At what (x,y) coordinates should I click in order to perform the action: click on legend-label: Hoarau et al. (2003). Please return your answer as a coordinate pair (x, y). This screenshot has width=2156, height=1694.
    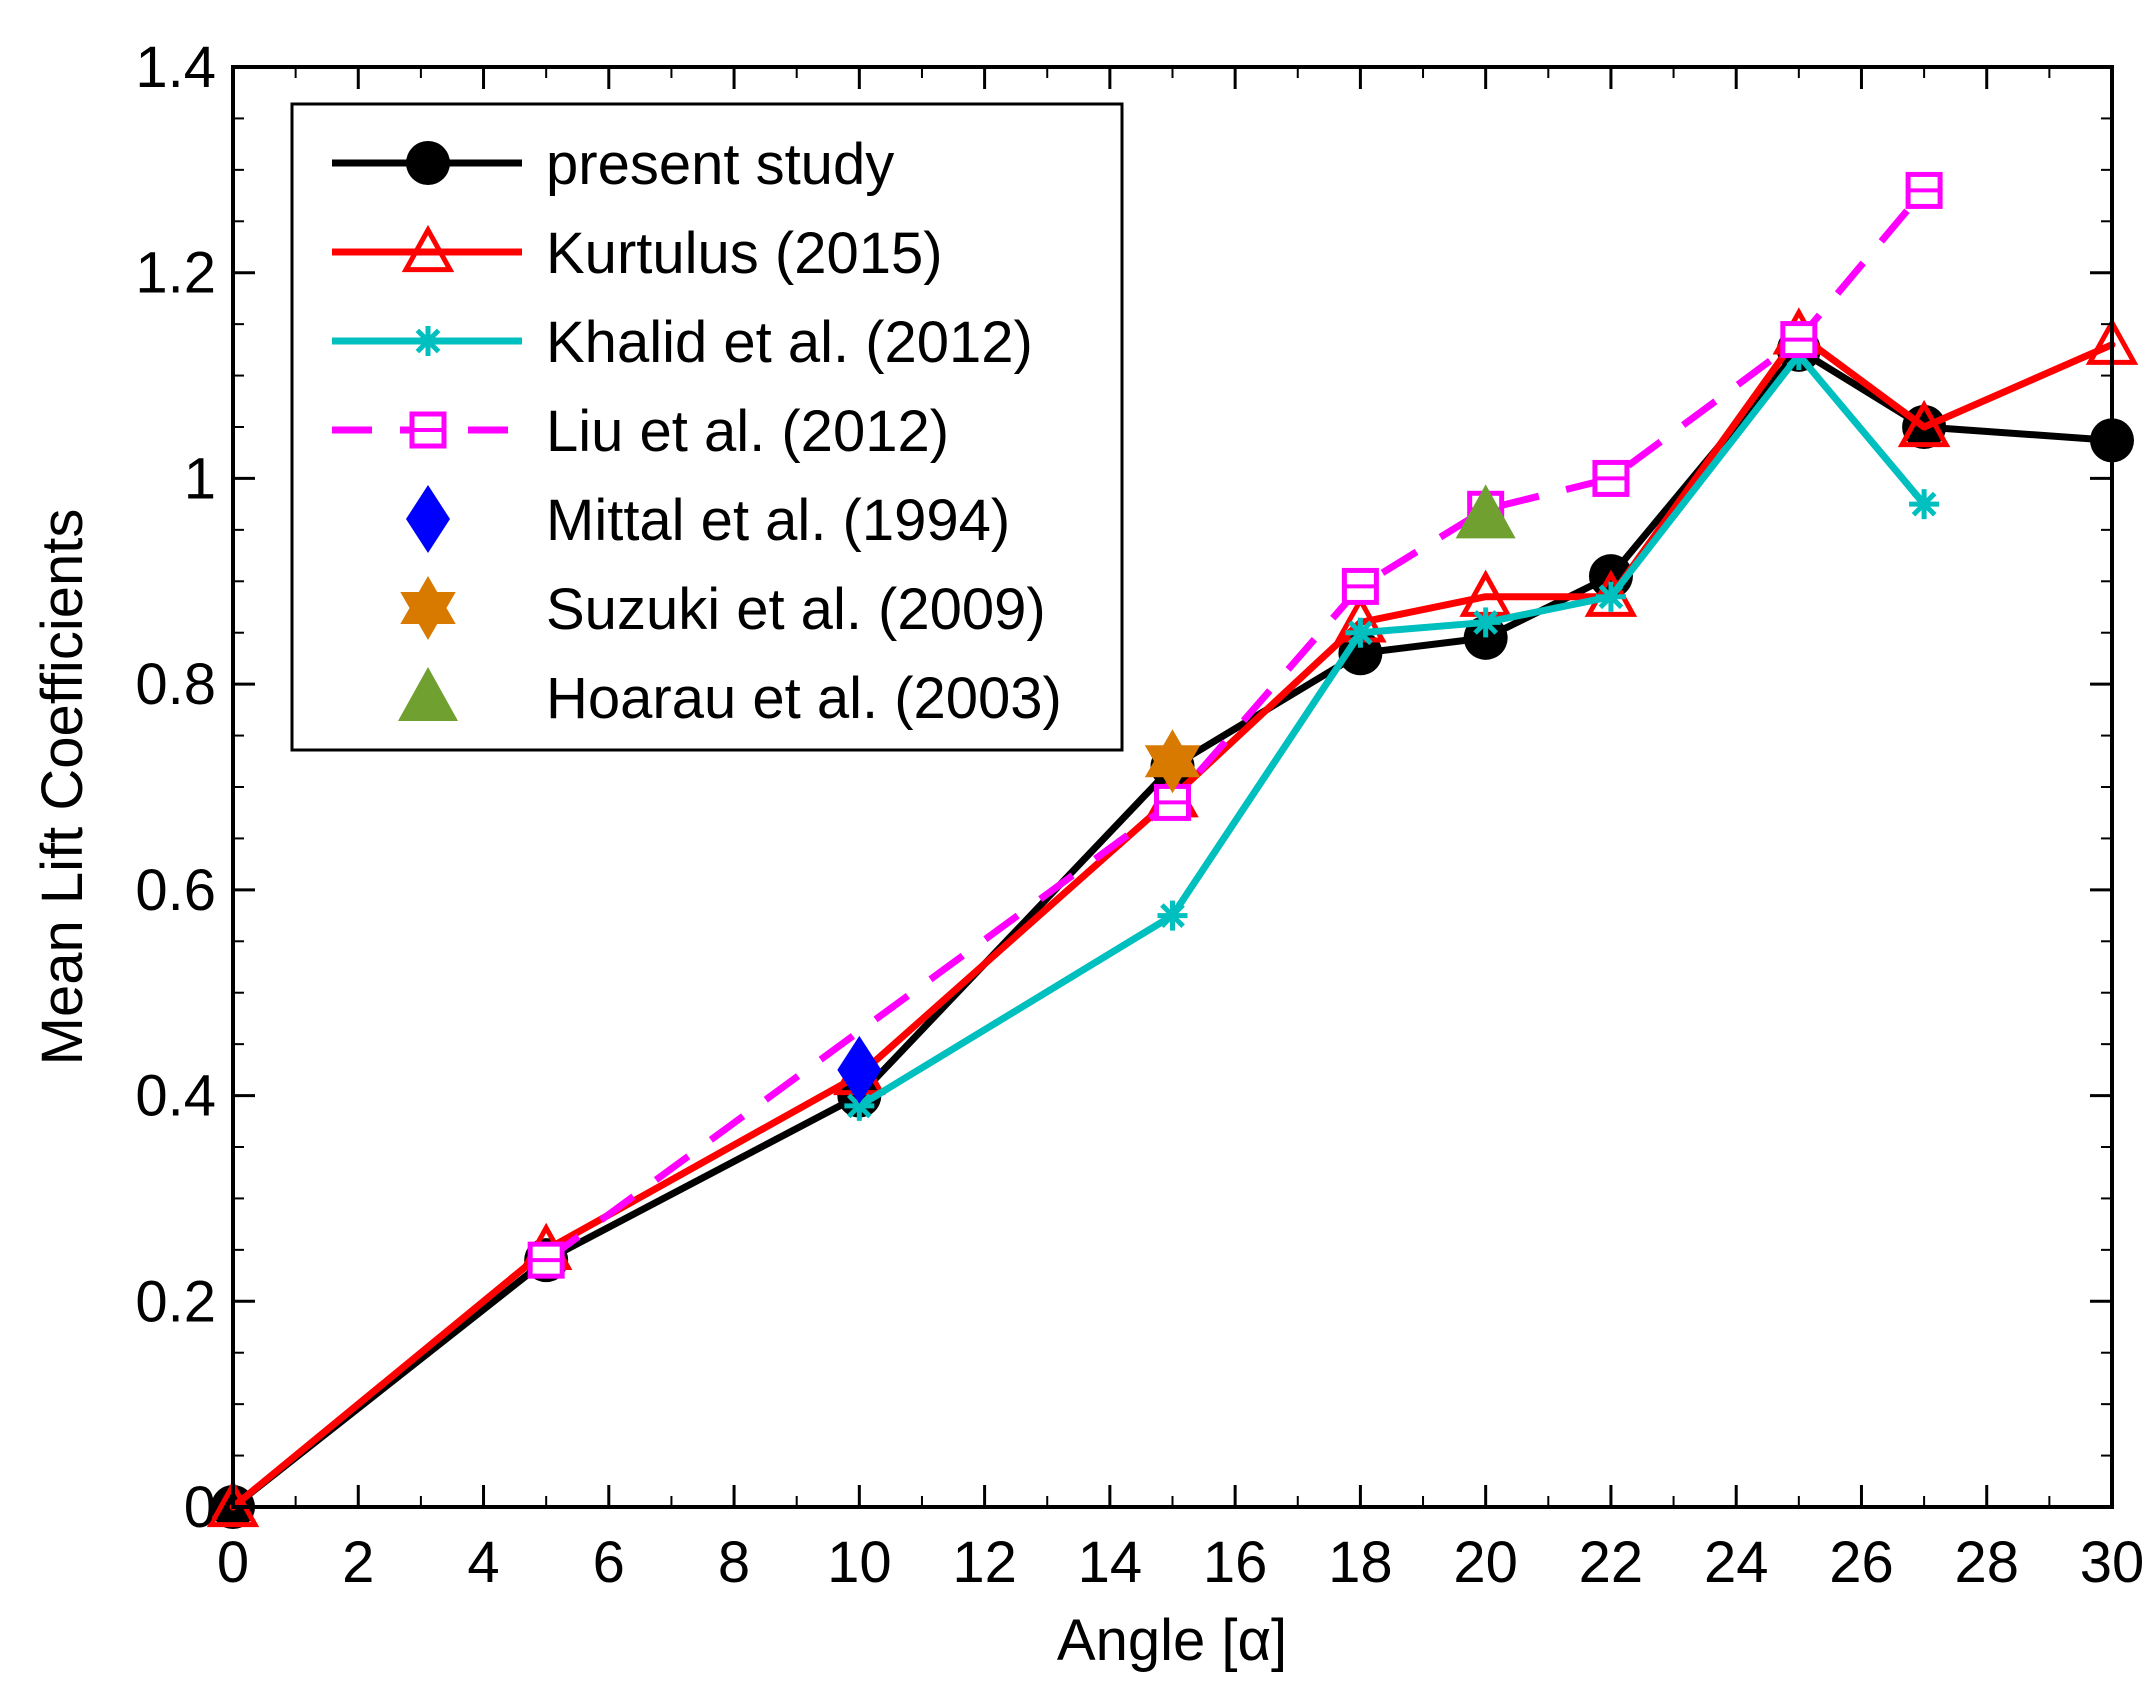
    Looking at the image, I should click on (804, 698).